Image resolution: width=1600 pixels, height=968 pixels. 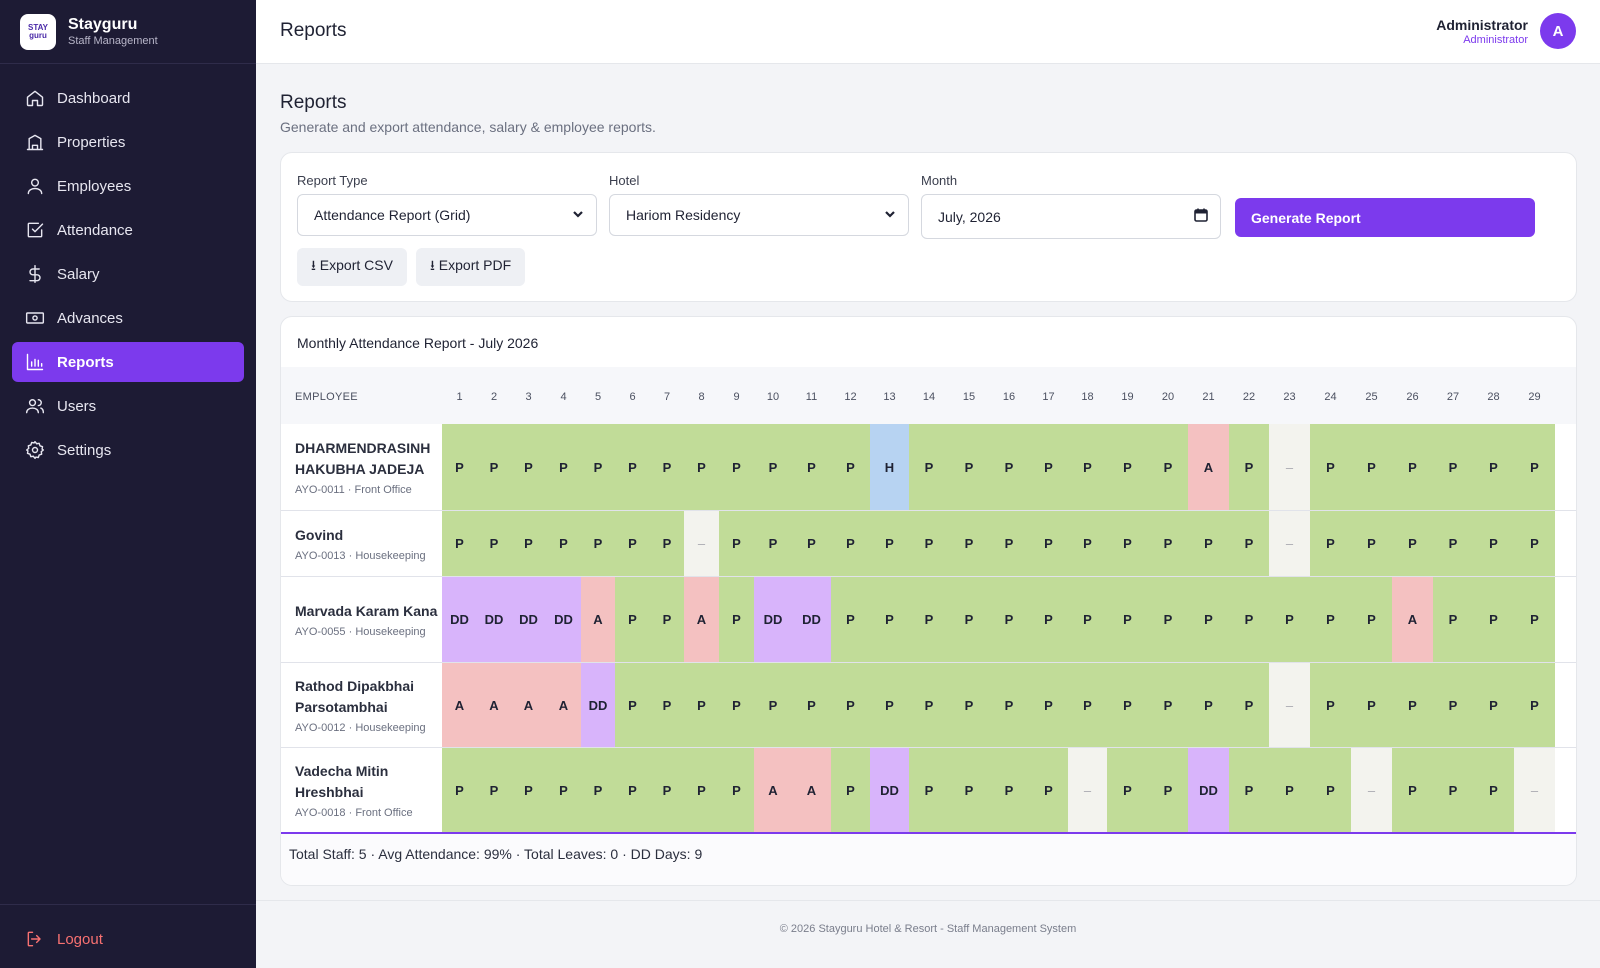 I want to click on employee-name: DHARMENDRASINH HAKUBHA JADEJA, so click(x=363, y=458).